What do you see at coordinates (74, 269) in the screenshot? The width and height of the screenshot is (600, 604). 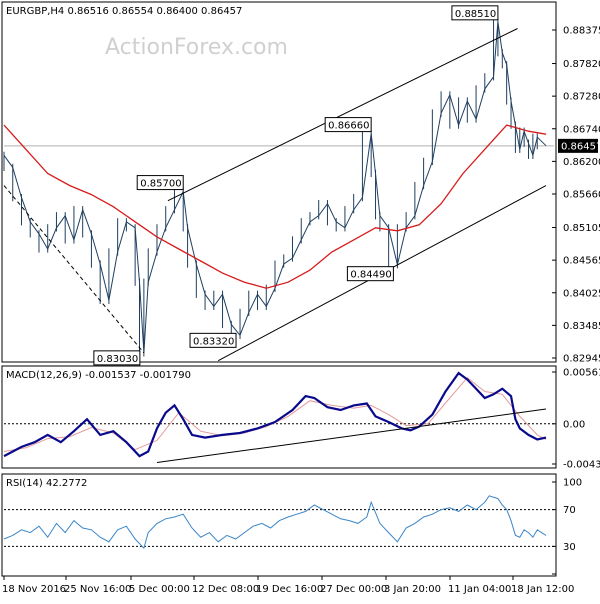 I see `dashed-trendline` at bounding box center [74, 269].